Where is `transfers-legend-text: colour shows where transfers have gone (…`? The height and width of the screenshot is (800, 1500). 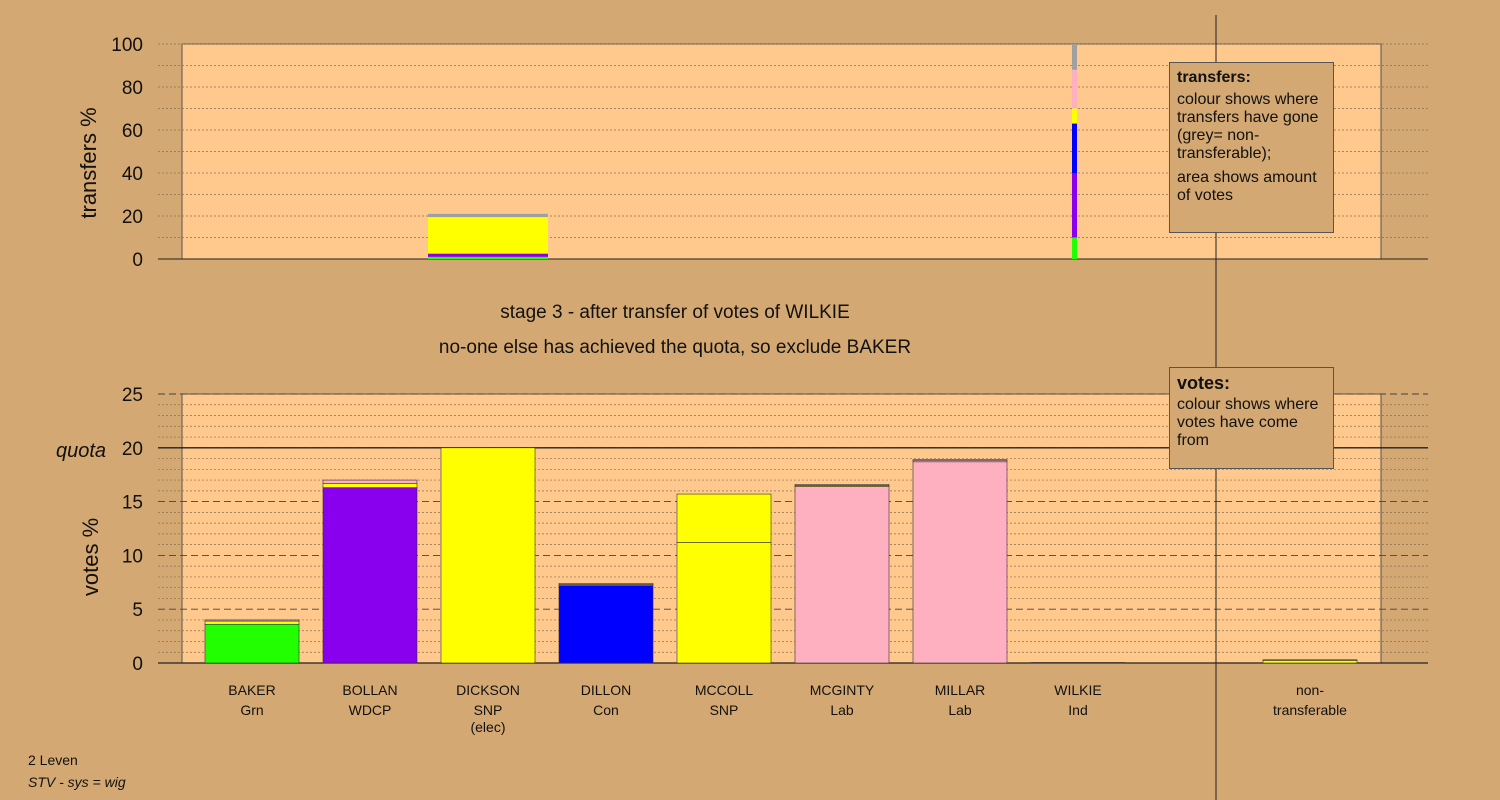
transfers-legend-text: colour shows where transfers have gone (… is located at coordinates (1248, 126).